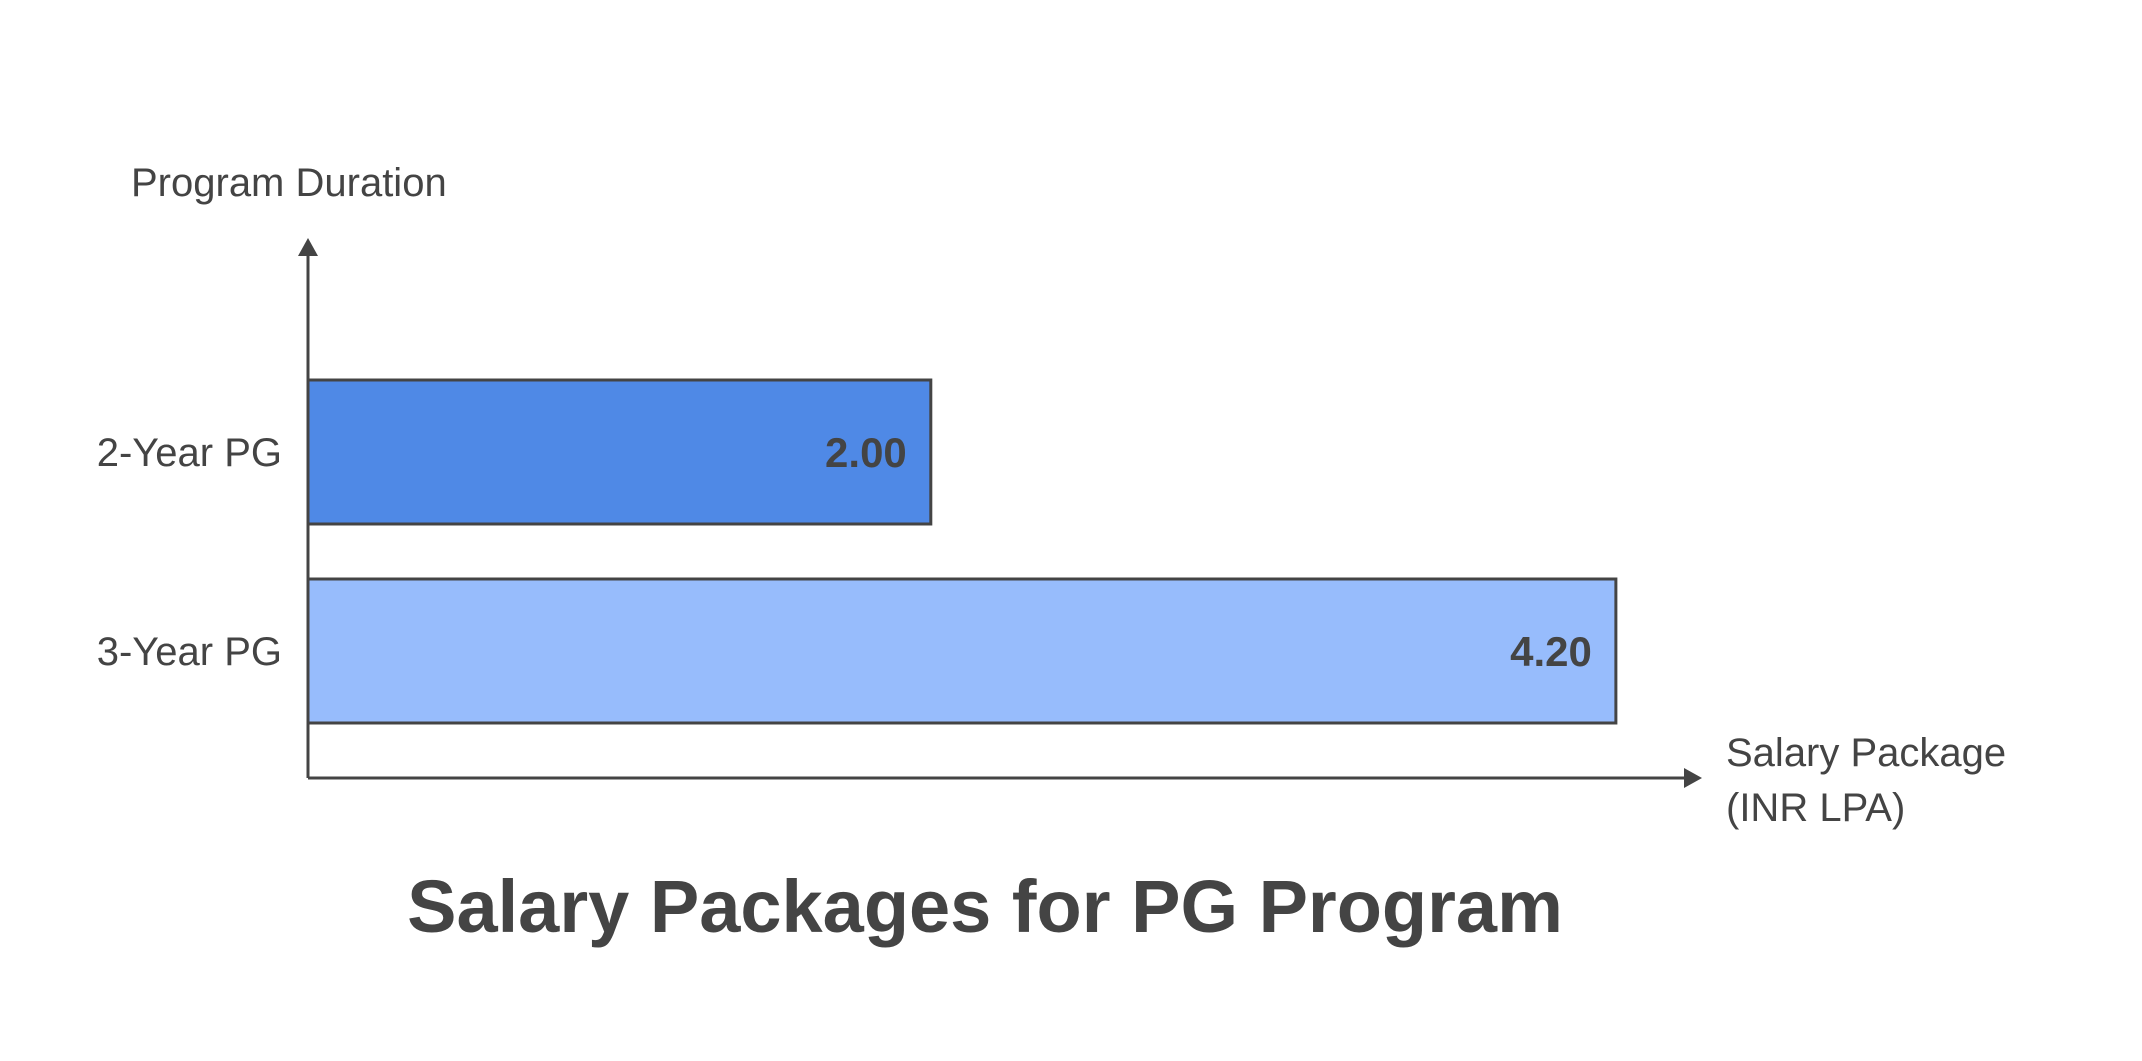 Image resolution: width=2142 pixels, height=1061 pixels. What do you see at coordinates (189, 652) in the screenshot?
I see `category-label-2: 3-Year PG` at bounding box center [189, 652].